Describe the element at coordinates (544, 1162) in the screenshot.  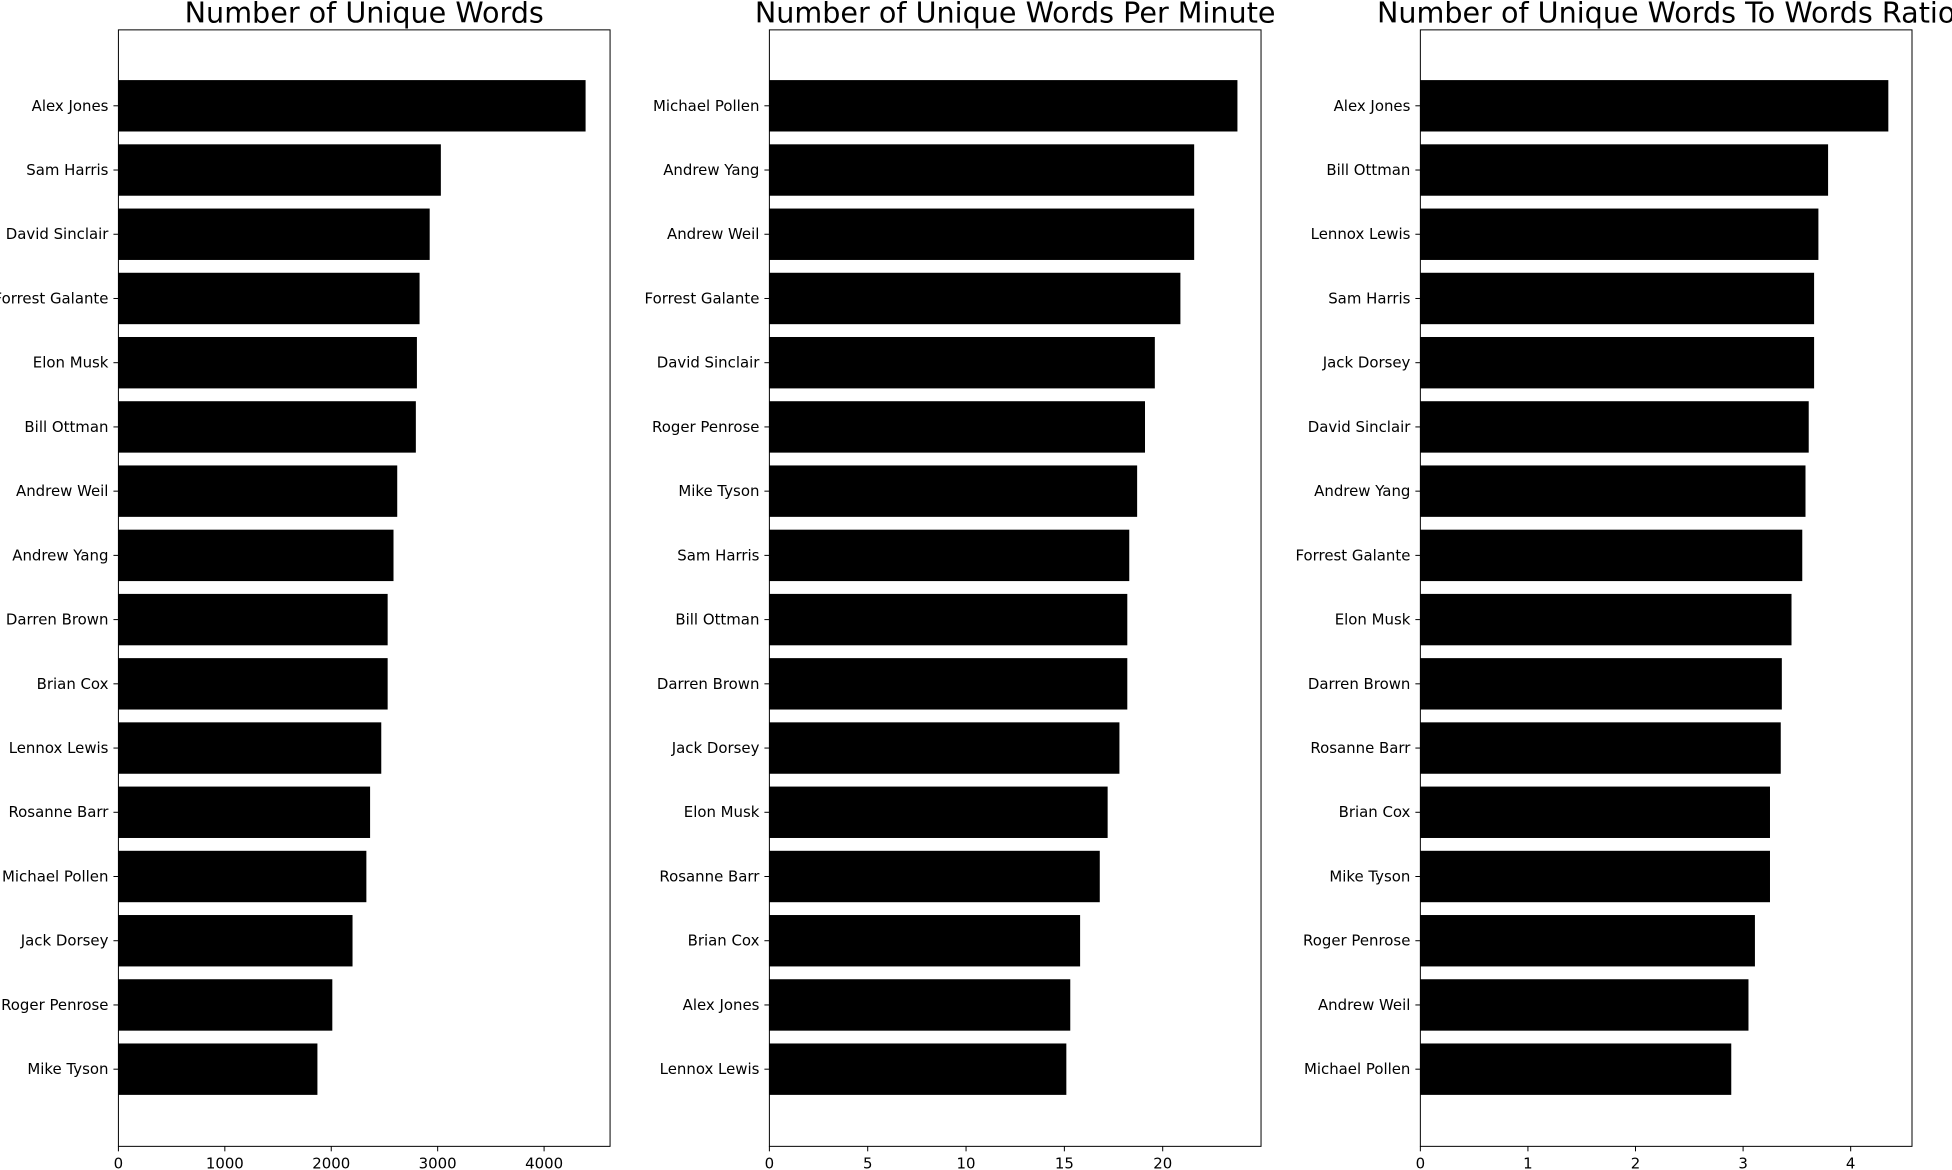
I see `x-tick-label: 4000` at that location.